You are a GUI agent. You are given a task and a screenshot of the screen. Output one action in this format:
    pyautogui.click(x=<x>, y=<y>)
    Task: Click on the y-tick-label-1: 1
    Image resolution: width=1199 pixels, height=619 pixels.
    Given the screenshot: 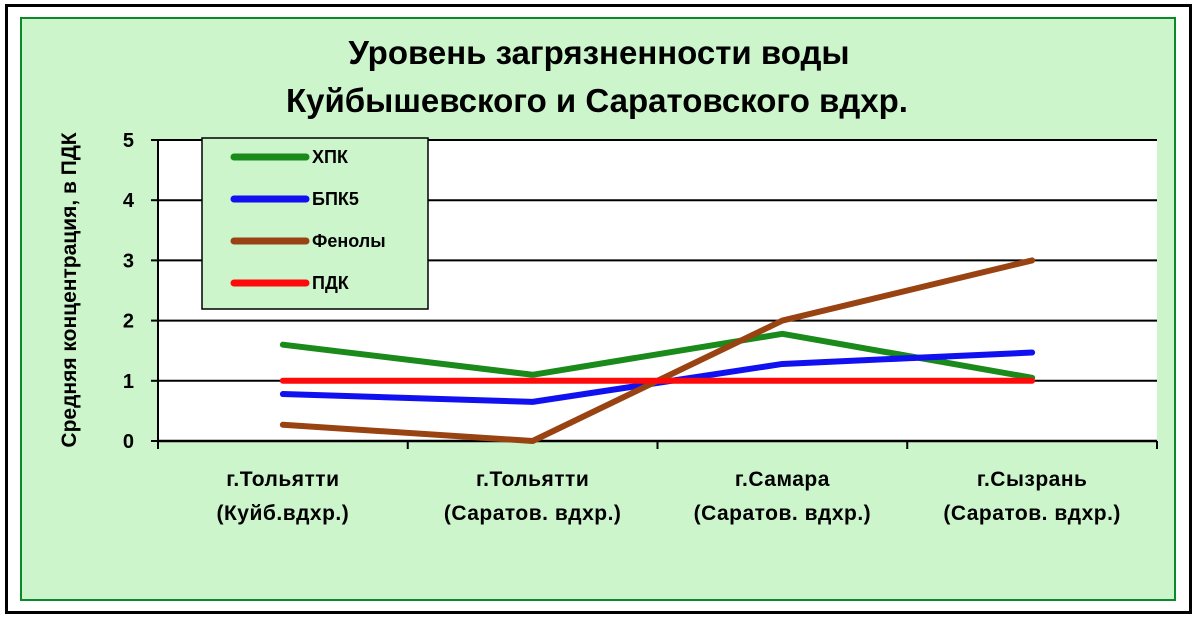 What is the action you would take?
    pyautogui.click(x=128, y=382)
    